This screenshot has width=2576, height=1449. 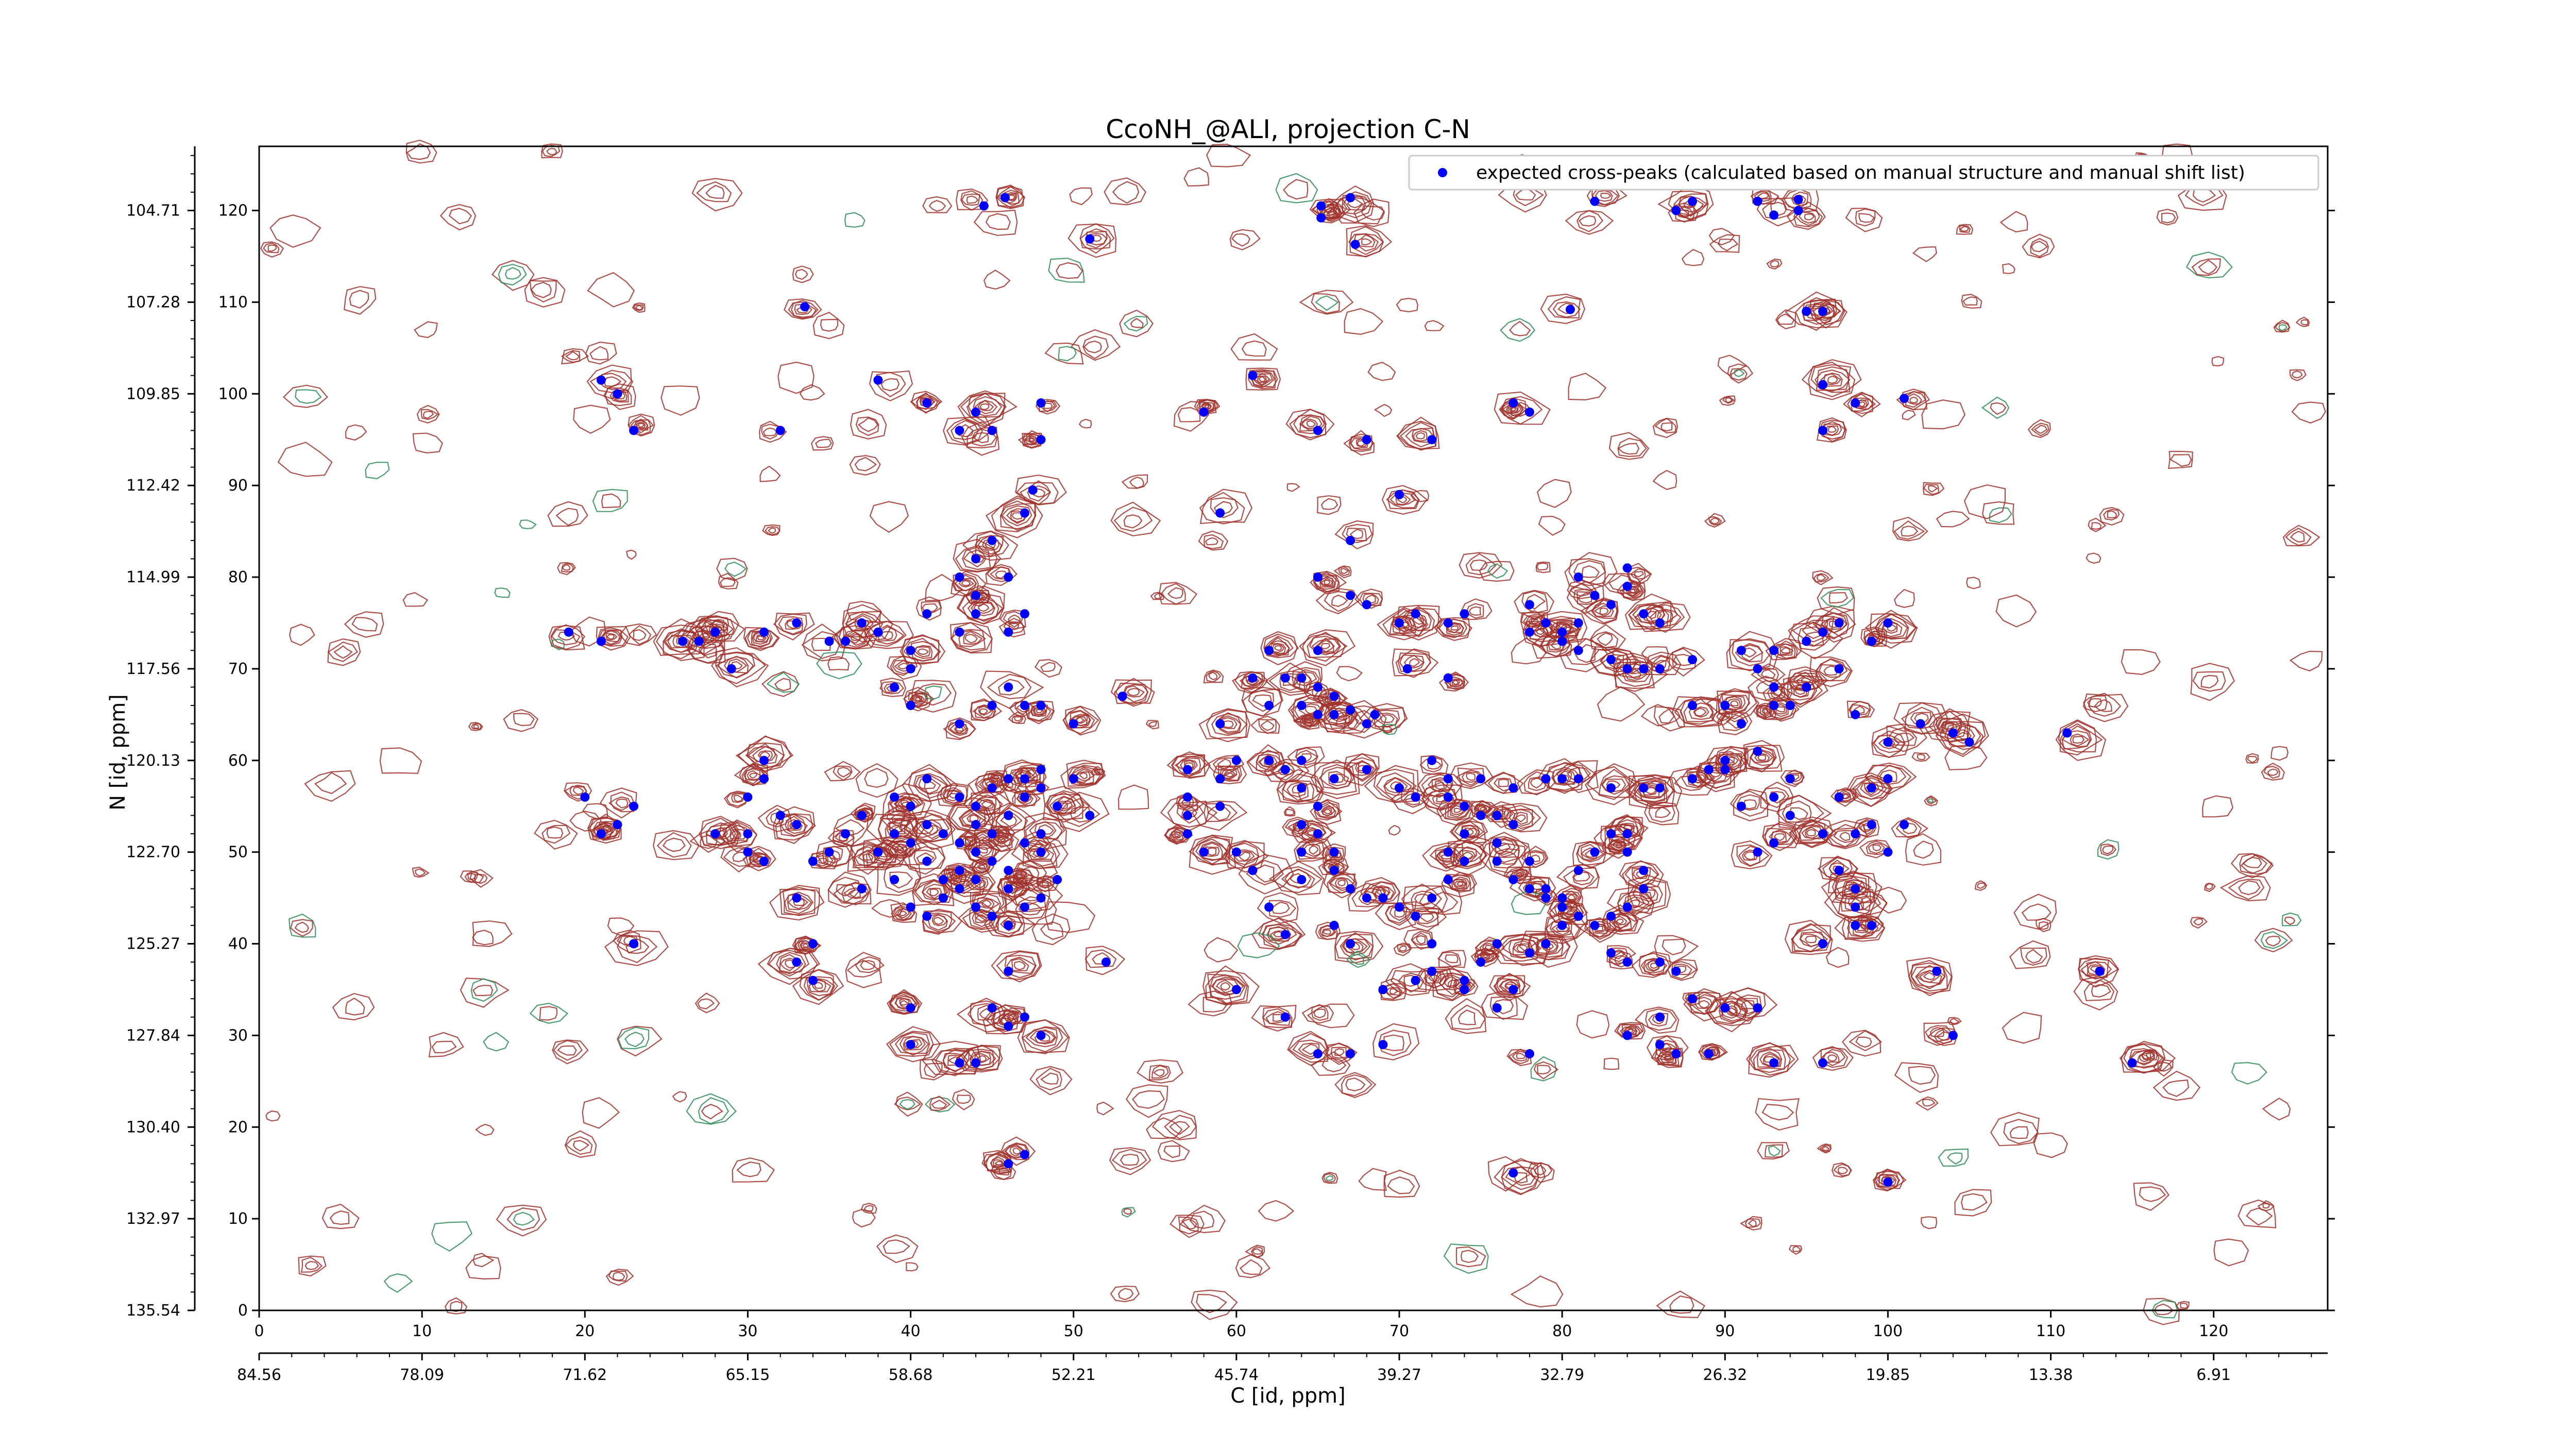 I want to click on y-ppm-tick-label: 135.54, so click(x=153, y=1311).